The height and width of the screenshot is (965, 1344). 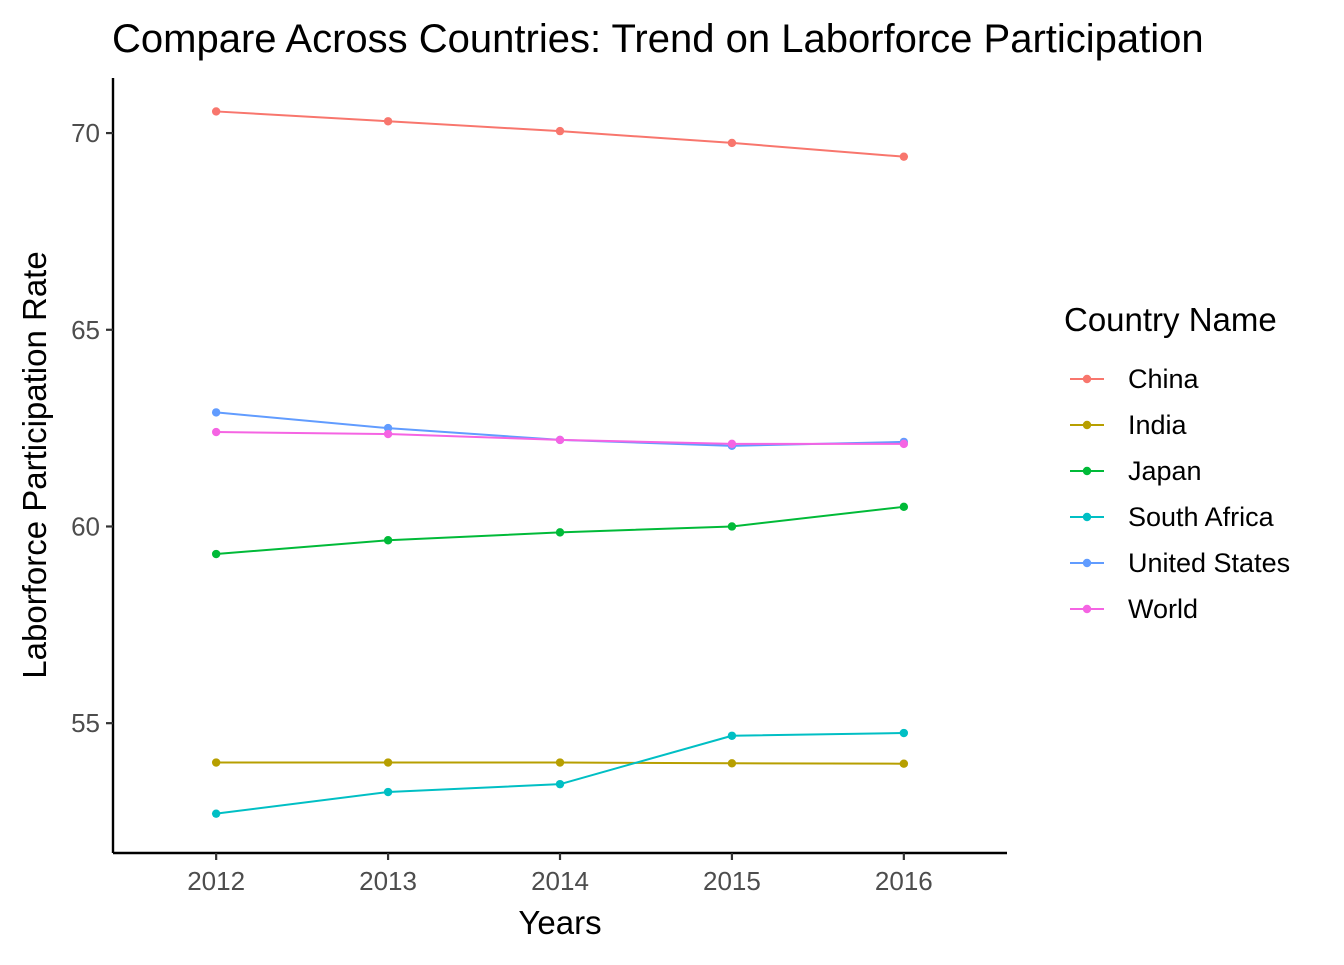 I want to click on series-world, so click(x=560, y=438).